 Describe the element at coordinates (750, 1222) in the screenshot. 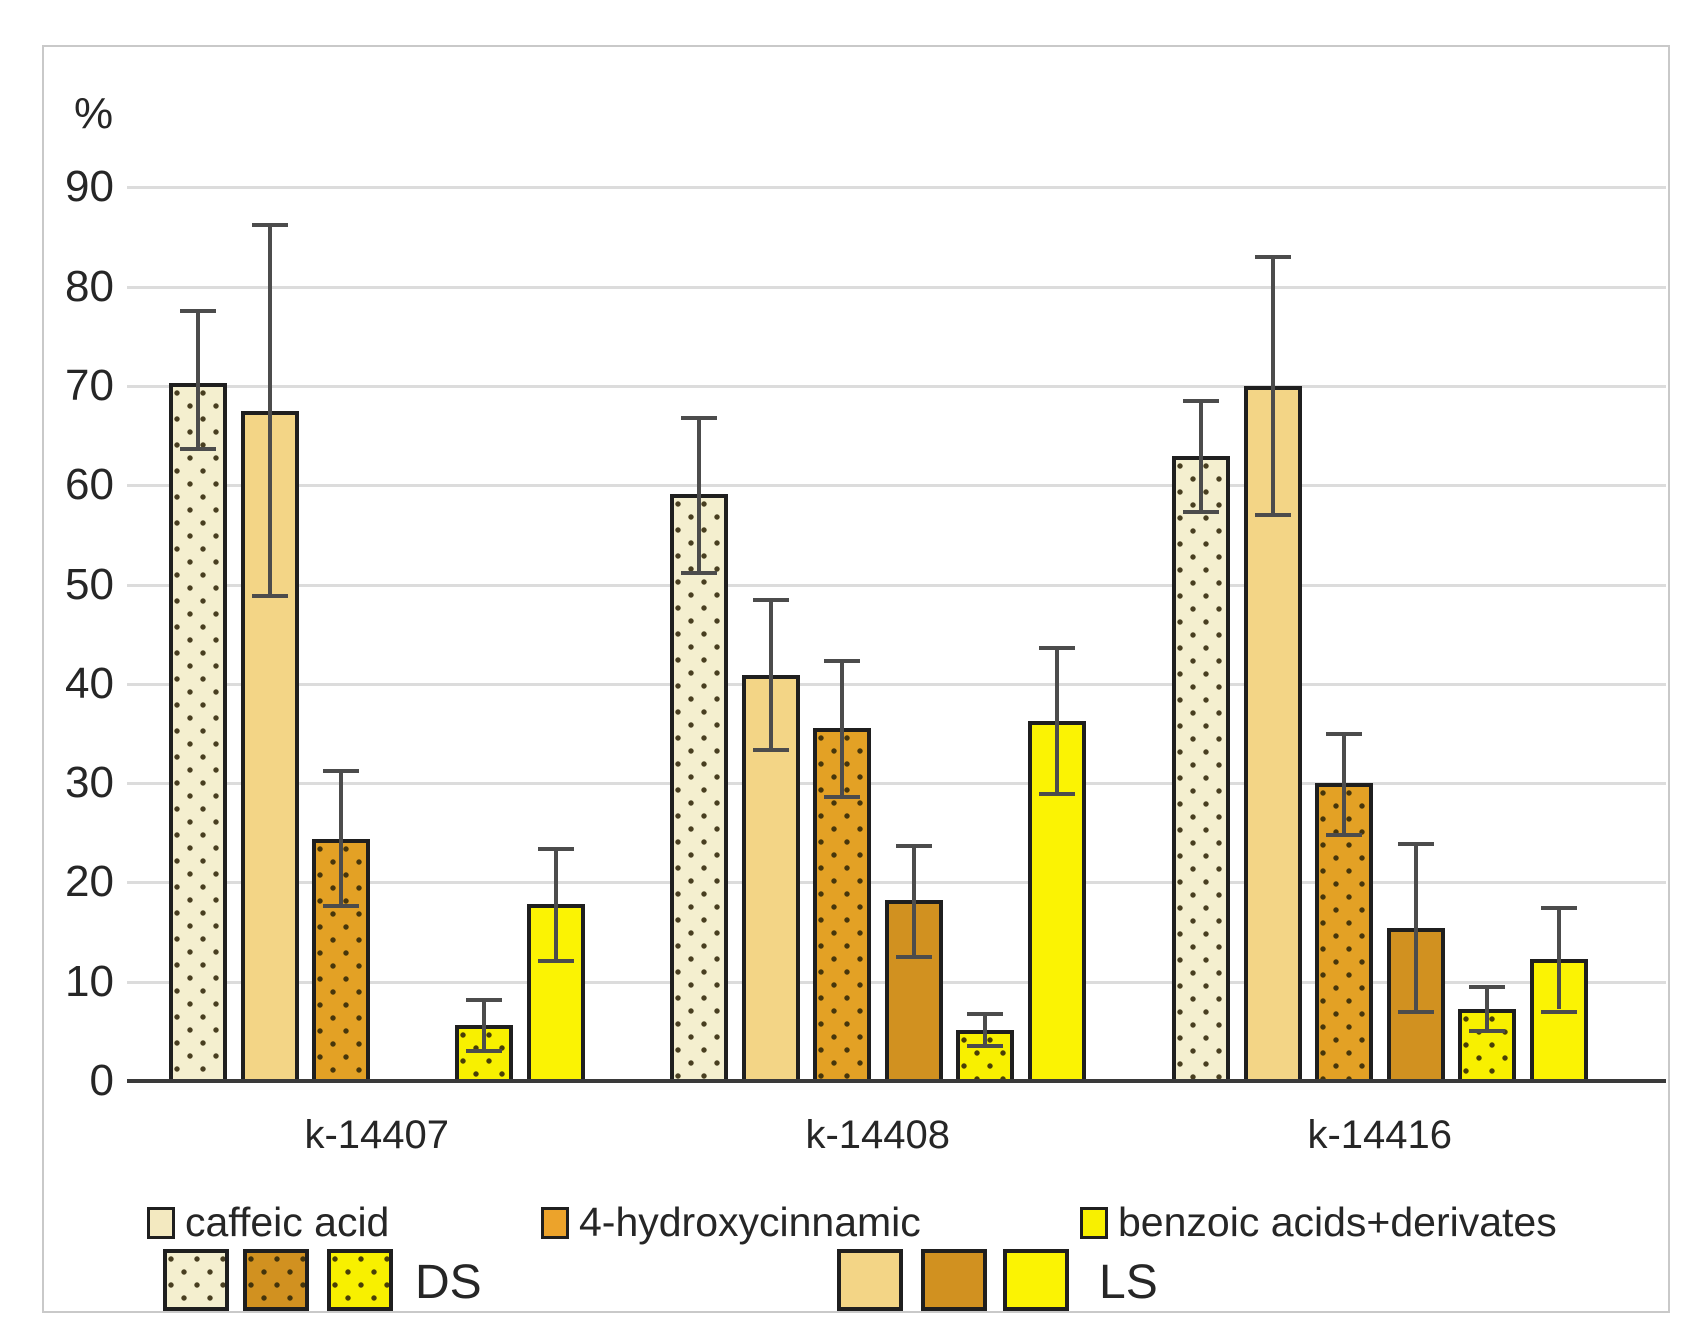

I see `legend-label: 4-hydroxycinnamic` at that location.